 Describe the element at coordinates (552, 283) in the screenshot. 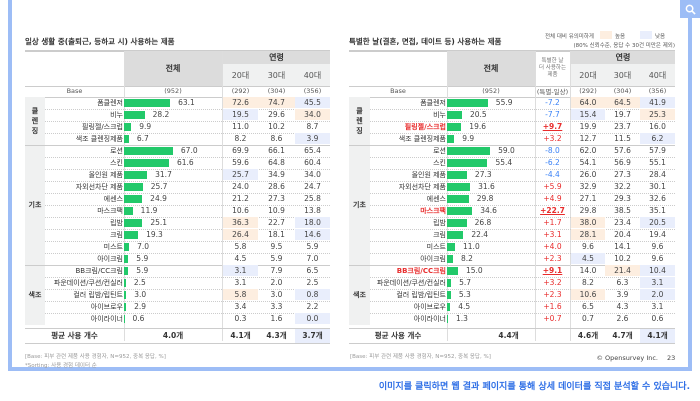

I see `value-diff: +3.2` at that location.